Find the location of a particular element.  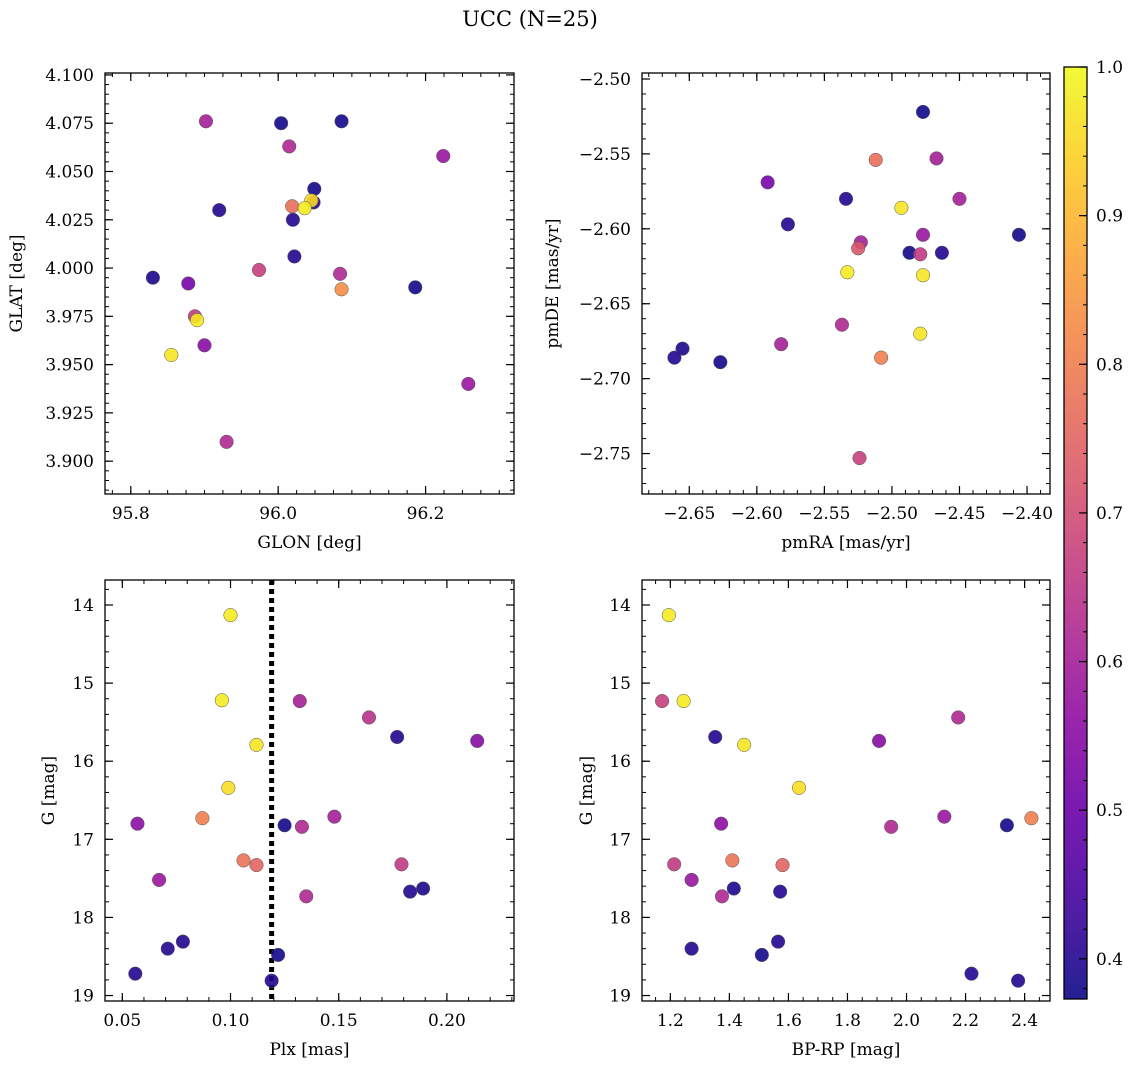

y-tick-label: 3.900 is located at coordinates (69, 462).